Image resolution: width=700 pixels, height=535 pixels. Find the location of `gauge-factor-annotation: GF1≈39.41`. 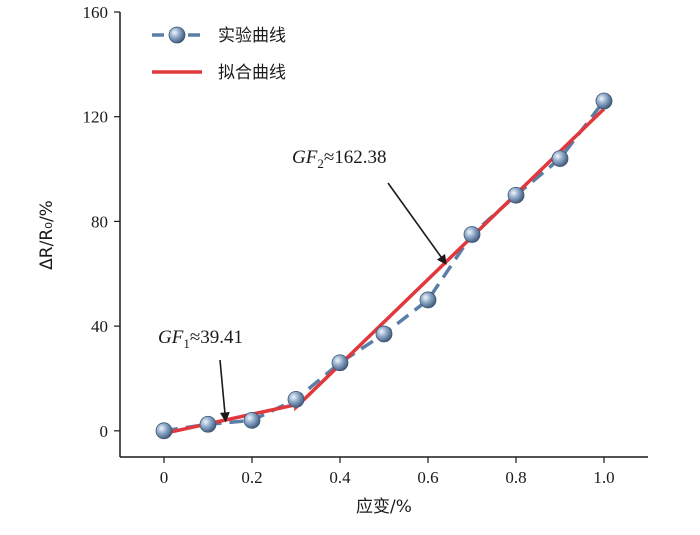

gauge-factor-annotation: GF1≈39.41 is located at coordinates (200, 339).